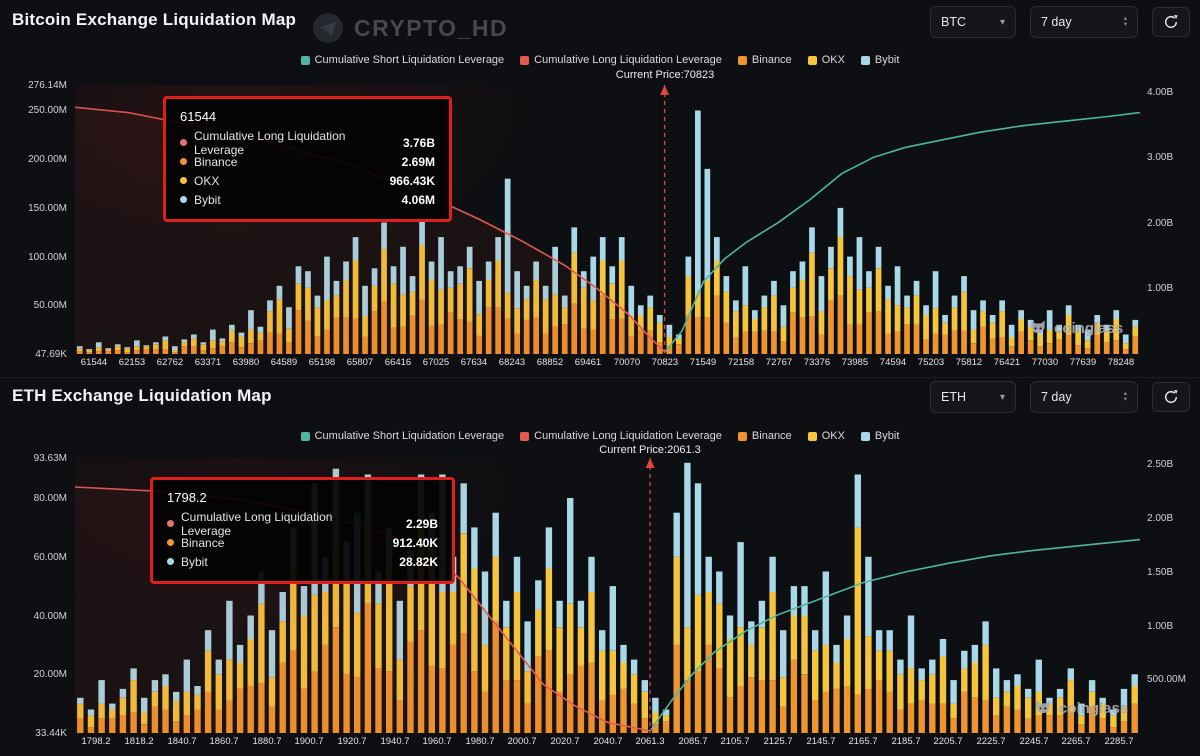 The width and height of the screenshot is (1200, 756). Describe the element at coordinates (1056, 22) in the screenshot. I see `btc-period-select-value: 7 day` at that location.